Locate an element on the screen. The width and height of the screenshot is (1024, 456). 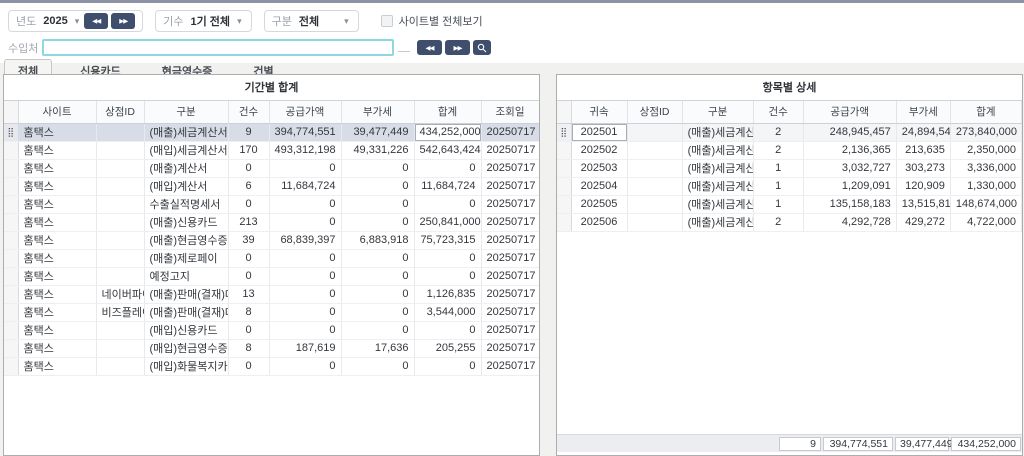
col-header-supply: 공급가액 is located at coordinates (850, 112).